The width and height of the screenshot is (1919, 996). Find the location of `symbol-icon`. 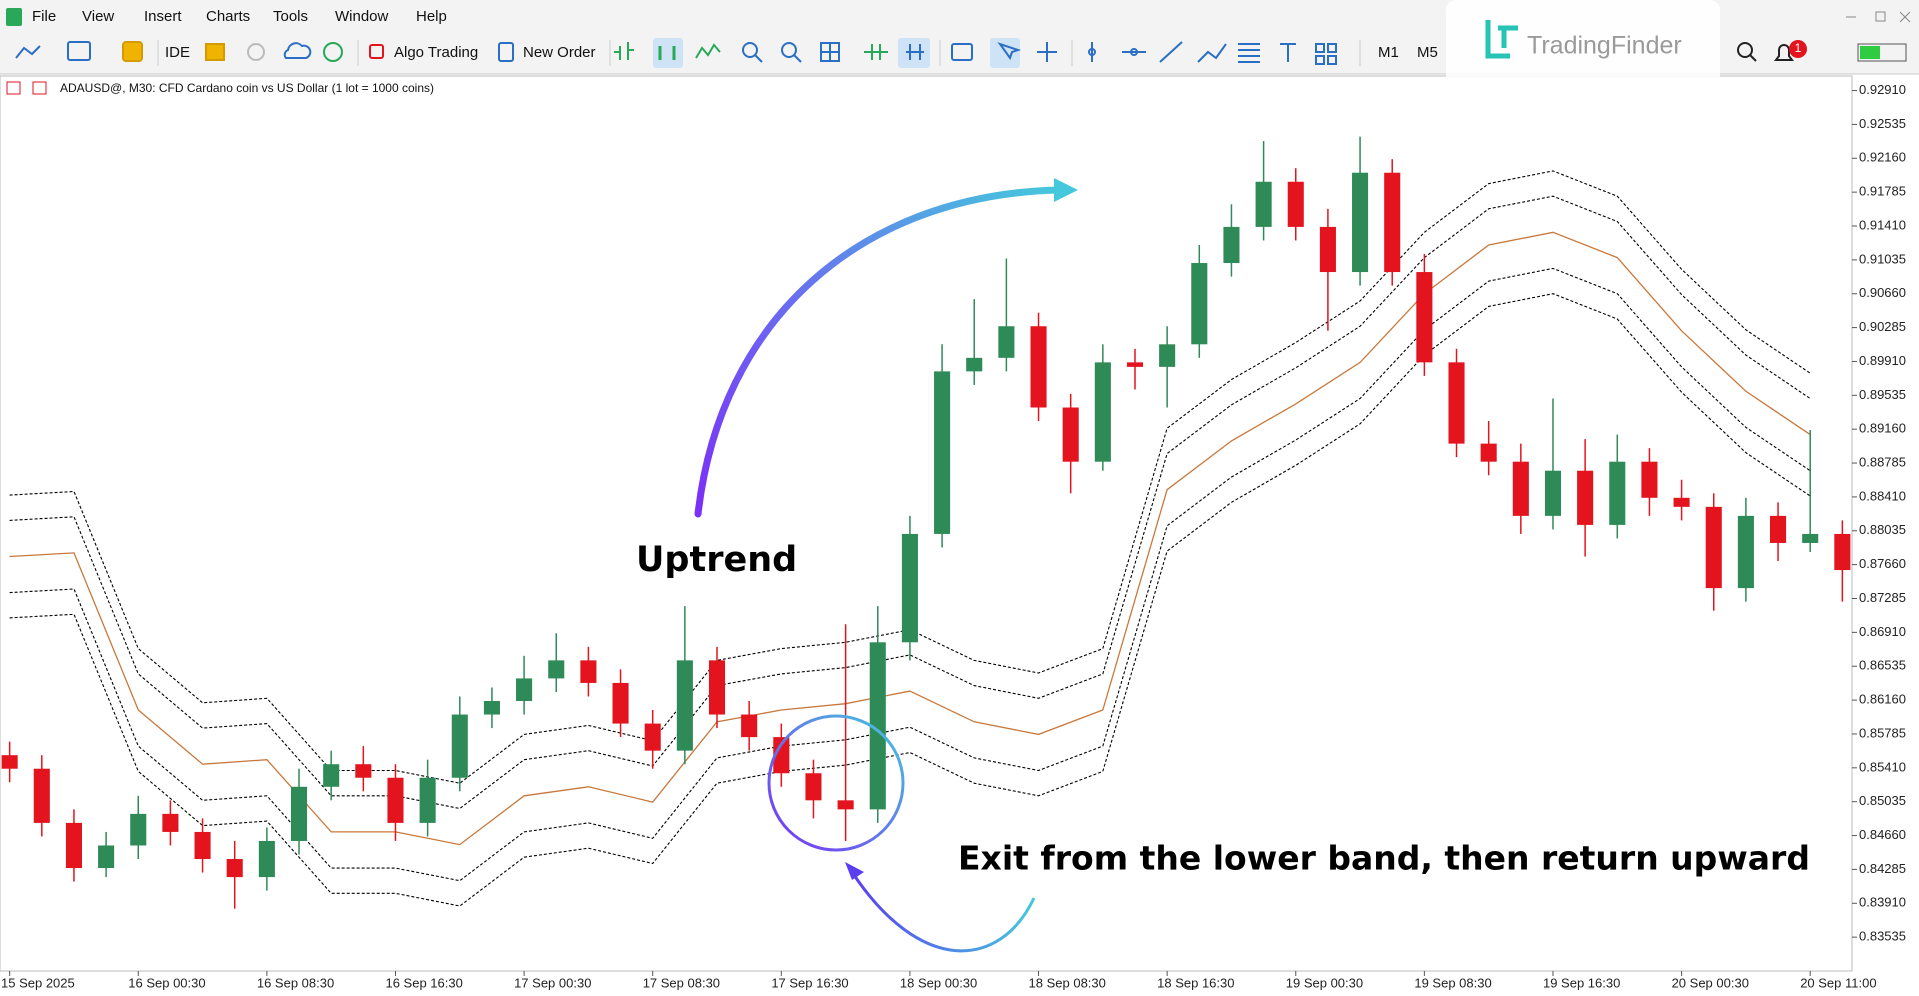

symbol-icon is located at coordinates (39, 88).